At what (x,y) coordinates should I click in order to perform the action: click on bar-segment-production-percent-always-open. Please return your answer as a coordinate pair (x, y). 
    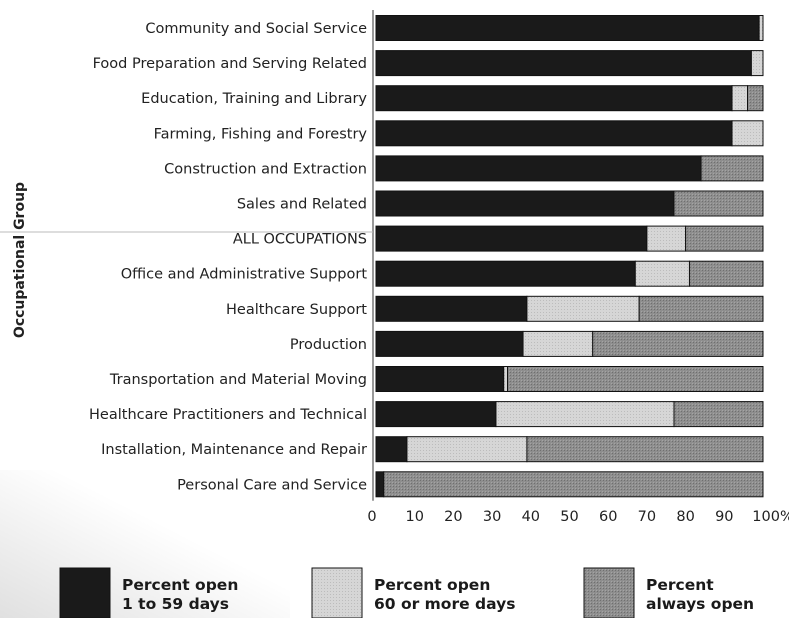
    Looking at the image, I should click on (678, 343).